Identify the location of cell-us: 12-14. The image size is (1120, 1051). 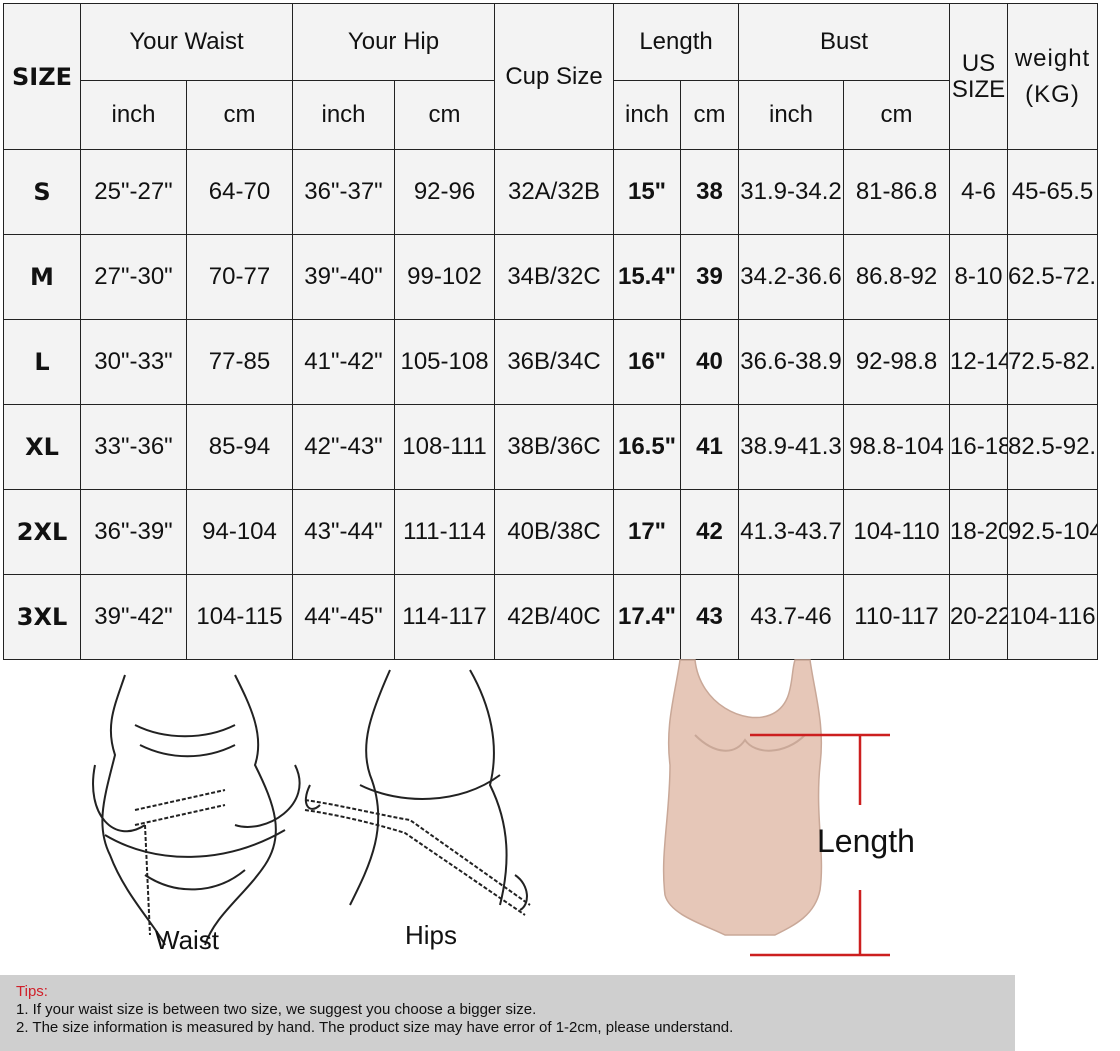
(979, 362).